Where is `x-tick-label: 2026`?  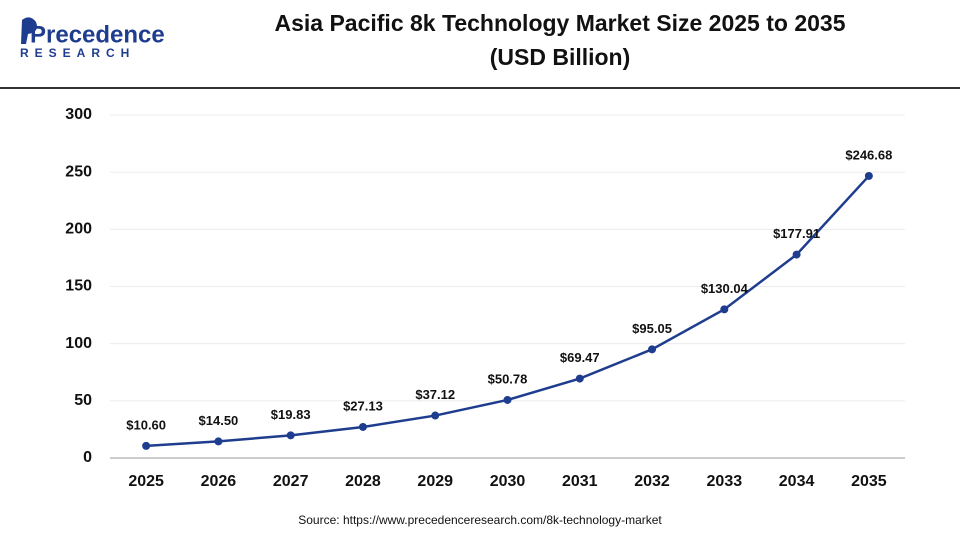
x-tick-label: 2026 is located at coordinates (219, 481).